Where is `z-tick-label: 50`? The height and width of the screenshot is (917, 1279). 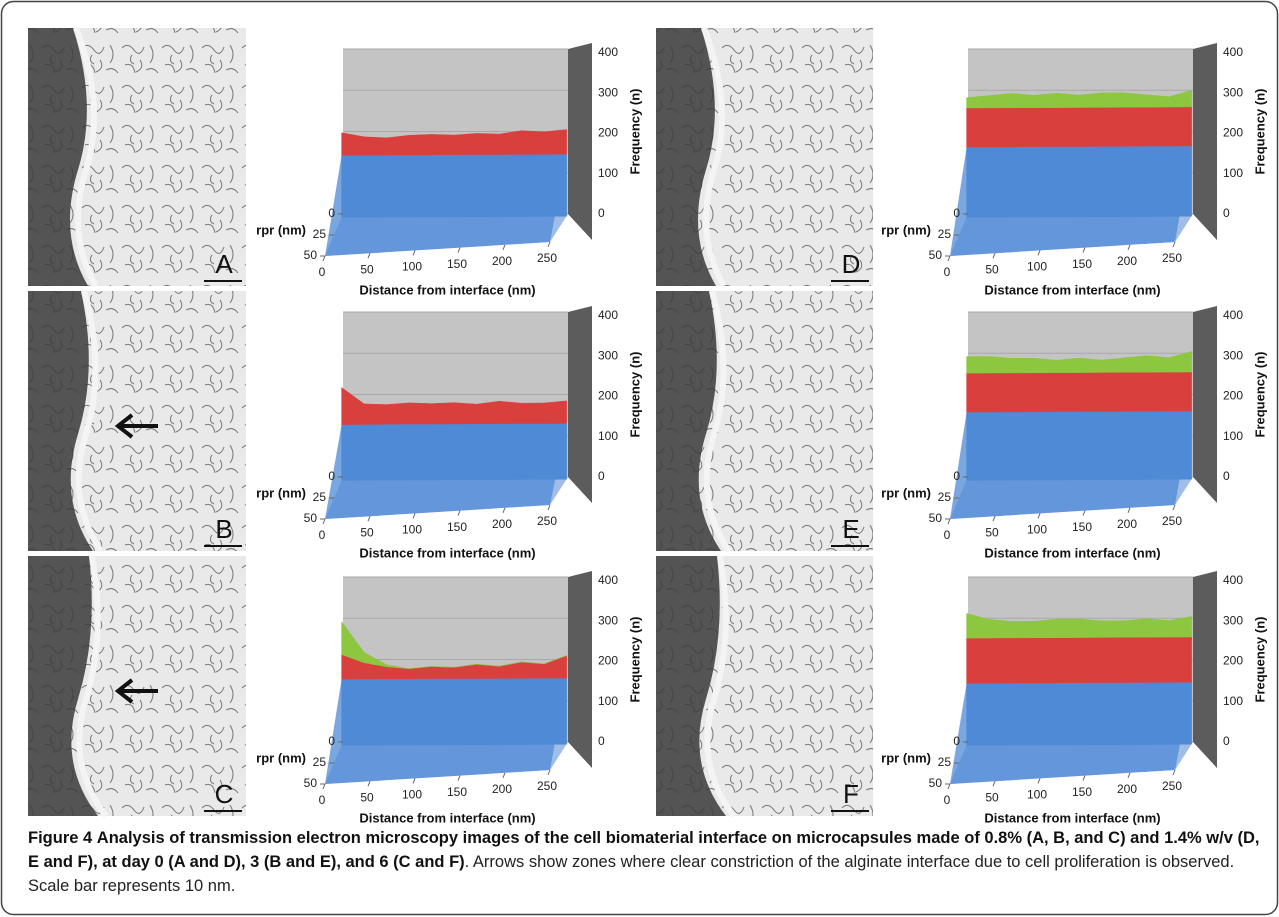 z-tick-label: 50 is located at coordinates (936, 255).